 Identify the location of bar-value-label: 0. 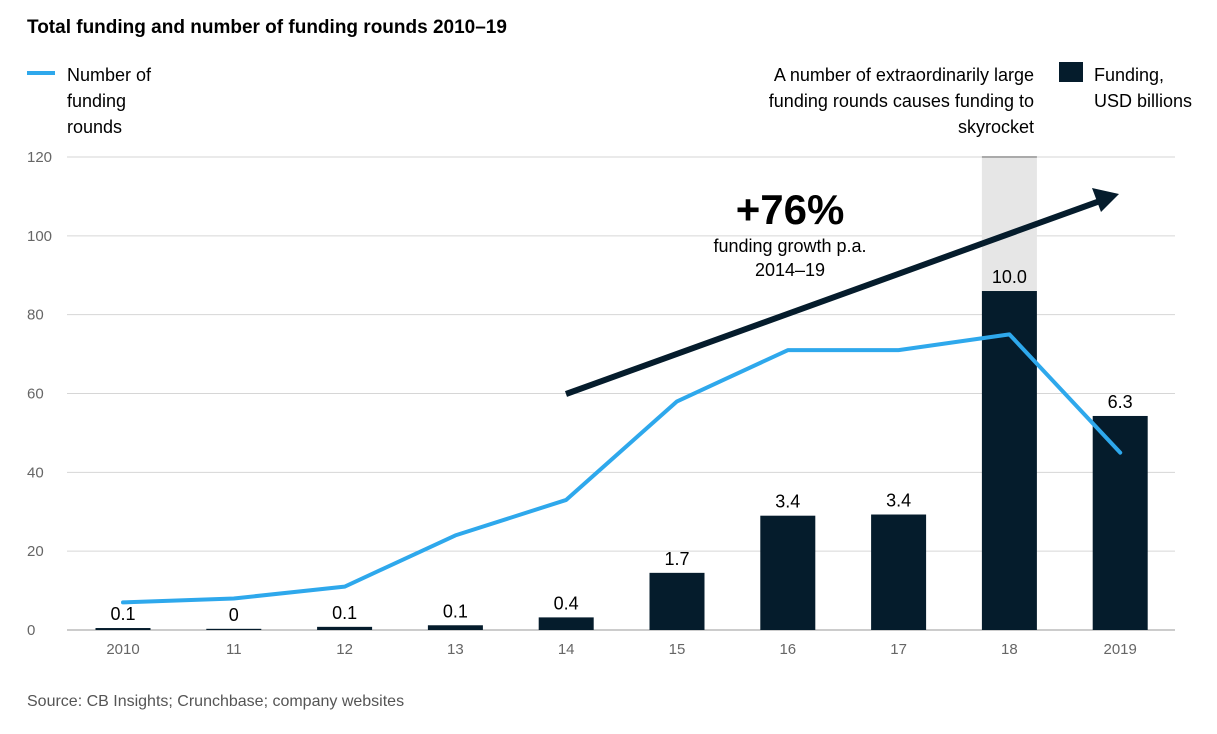
(234, 615).